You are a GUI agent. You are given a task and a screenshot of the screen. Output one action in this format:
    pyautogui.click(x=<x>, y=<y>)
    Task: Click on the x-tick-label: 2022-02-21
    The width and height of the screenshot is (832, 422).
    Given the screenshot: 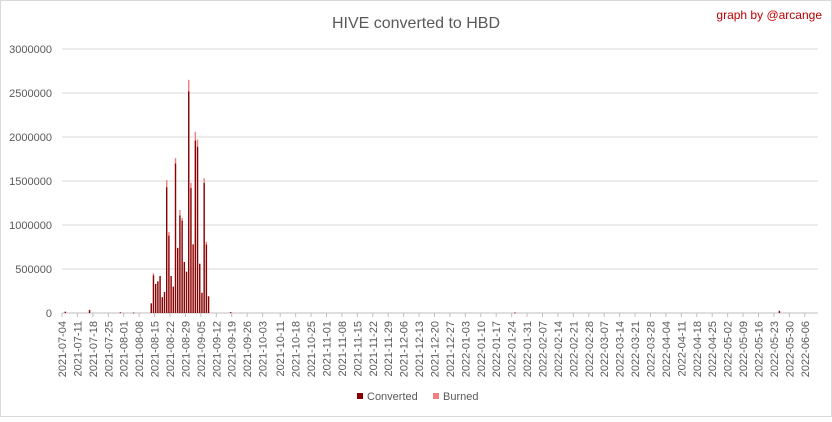 What is the action you would take?
    pyautogui.click(x=574, y=349)
    